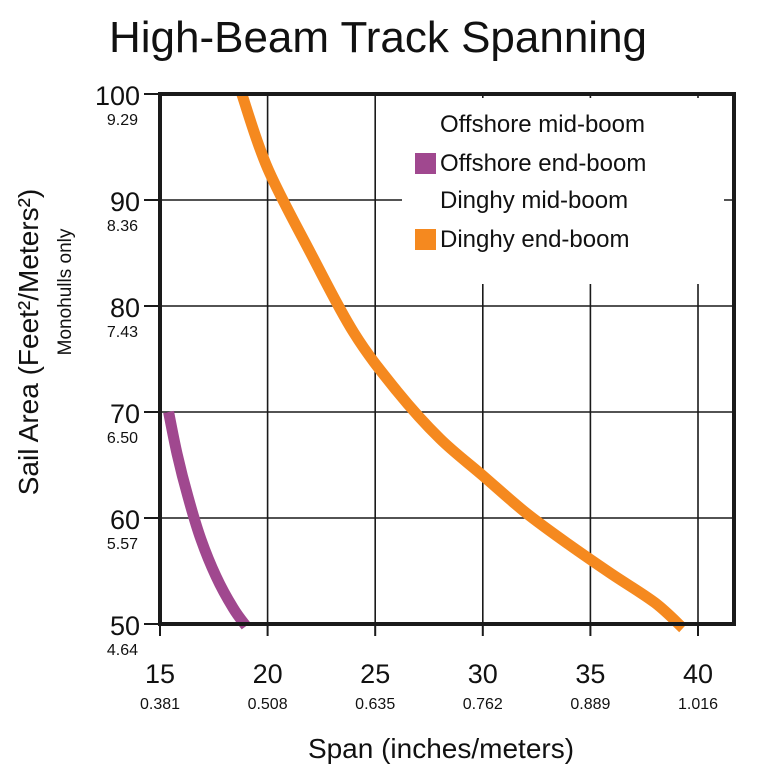  What do you see at coordinates (375, 674) in the screenshot?
I see `x-tick-label: 25` at bounding box center [375, 674].